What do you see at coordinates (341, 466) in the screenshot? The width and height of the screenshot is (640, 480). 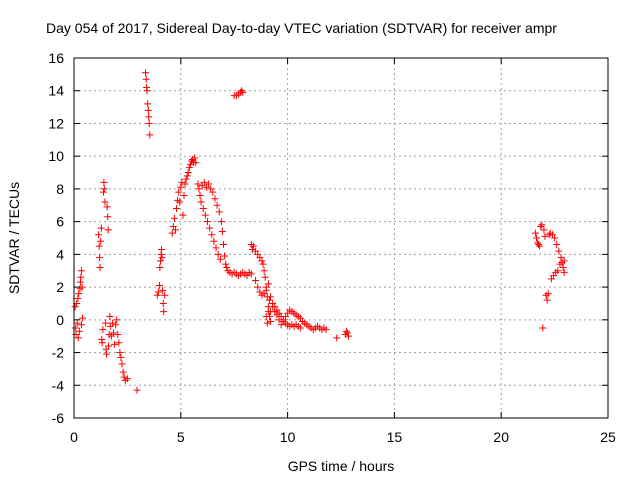 I see `x-axis-label: GPS time / hours` at bounding box center [341, 466].